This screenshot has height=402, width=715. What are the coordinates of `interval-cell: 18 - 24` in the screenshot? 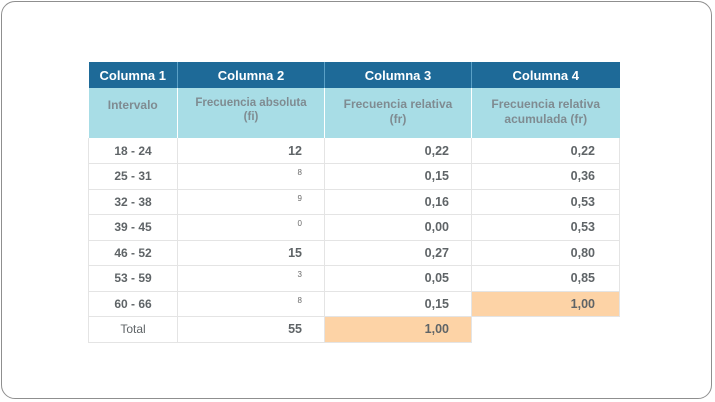 It's located at (133, 151).